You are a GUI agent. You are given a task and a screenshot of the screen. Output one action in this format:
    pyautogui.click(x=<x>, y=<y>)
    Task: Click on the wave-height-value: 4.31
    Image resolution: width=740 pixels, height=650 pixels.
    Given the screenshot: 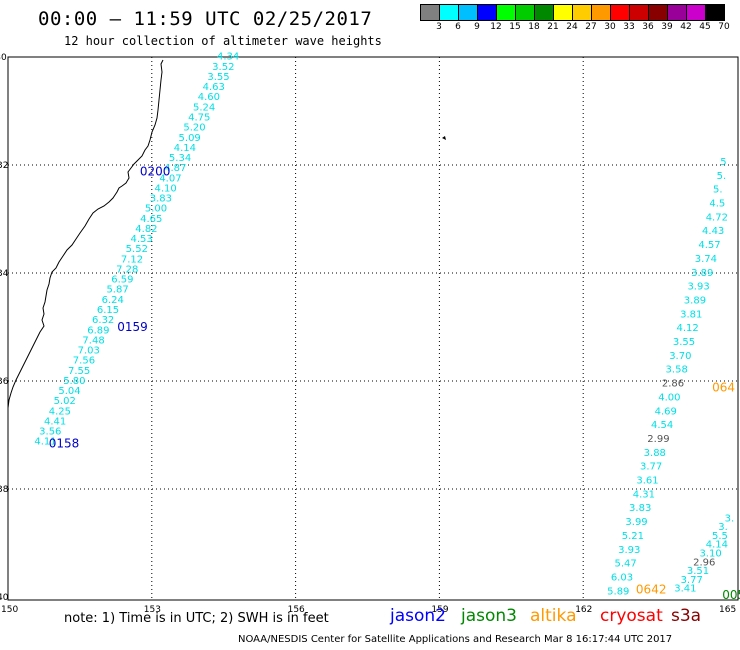 What is the action you would take?
    pyautogui.click(x=644, y=494)
    